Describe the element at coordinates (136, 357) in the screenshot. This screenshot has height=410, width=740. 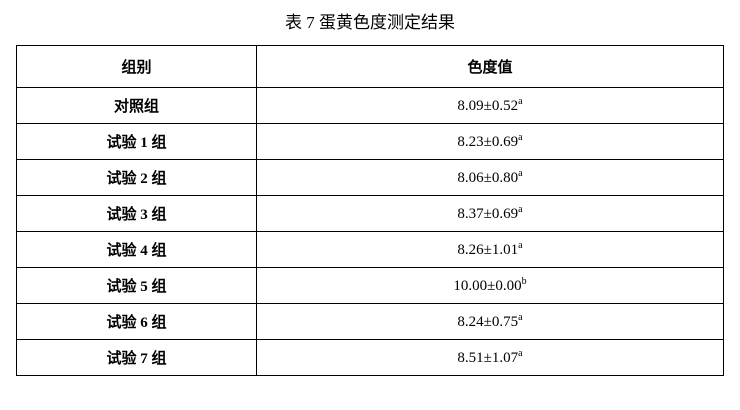
I see `group-cell: 试验 7 组` at that location.